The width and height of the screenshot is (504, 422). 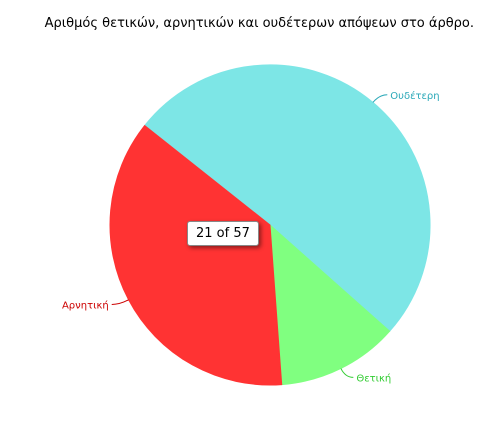 I want to click on slice-label-2: Αρνητική, so click(x=85, y=306).